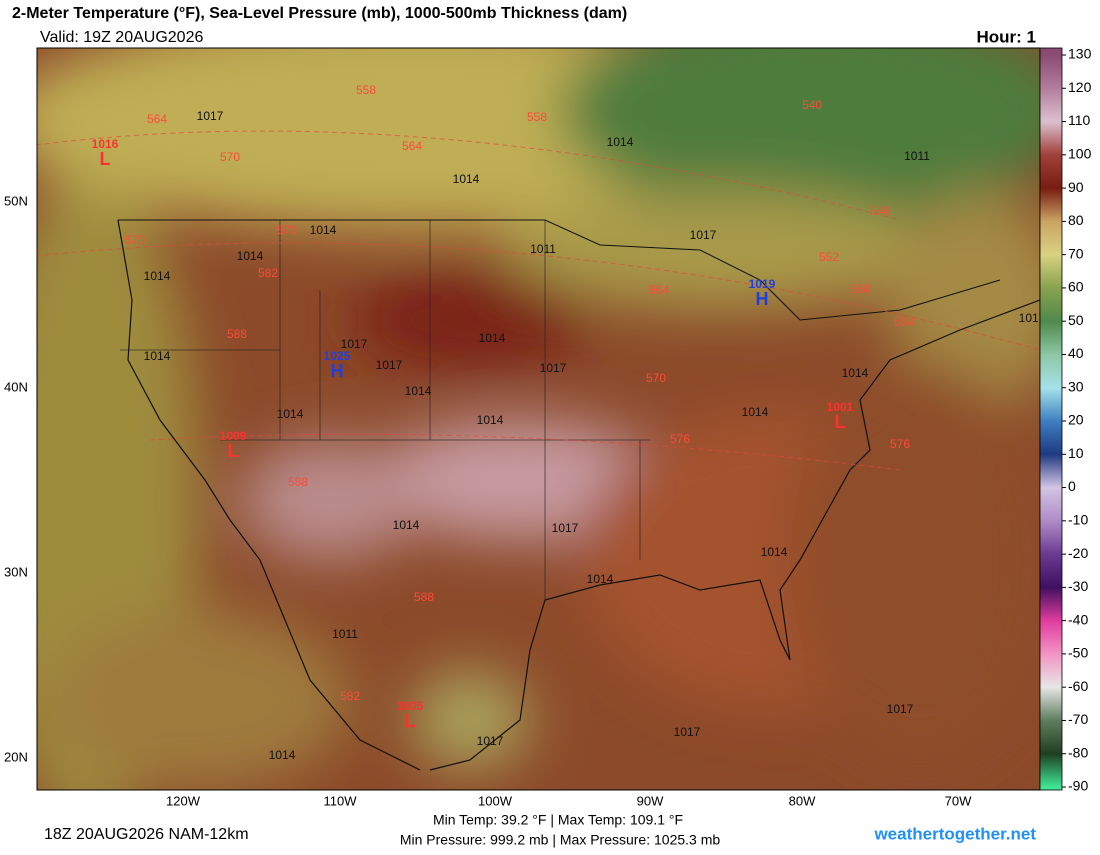  I want to click on colorbar-tick-label: -20, so click(1078, 553).